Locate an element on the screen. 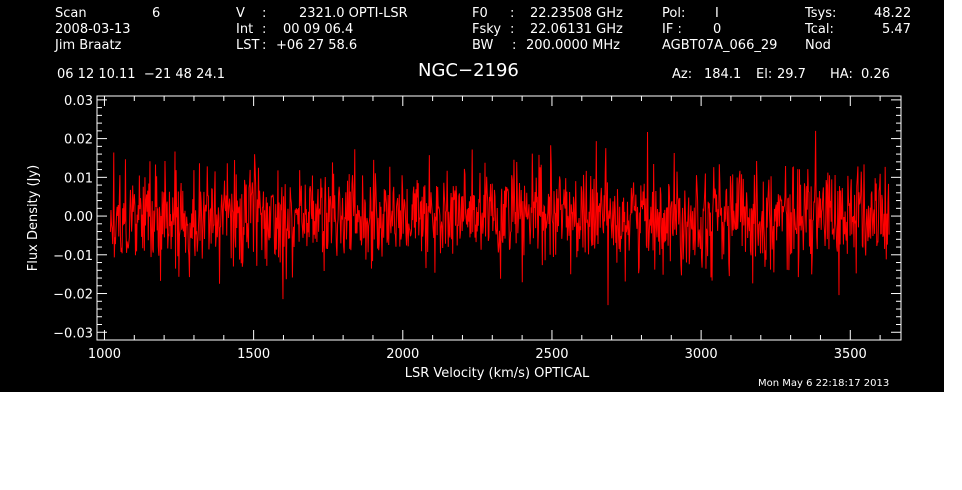  obs-date: 2008-03-13 is located at coordinates (93, 29).